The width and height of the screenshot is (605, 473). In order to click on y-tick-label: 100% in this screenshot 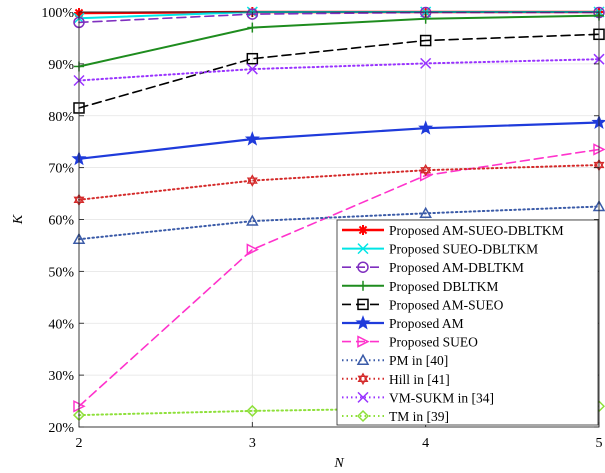, I will do `click(57, 13)`.